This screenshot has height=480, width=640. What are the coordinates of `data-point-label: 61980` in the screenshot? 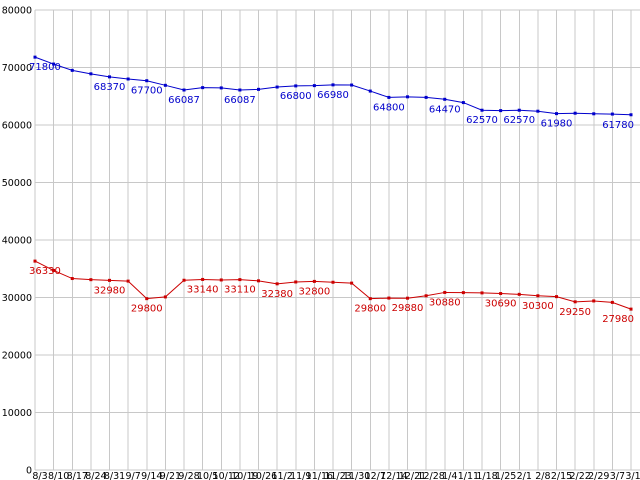 It's located at (557, 124).